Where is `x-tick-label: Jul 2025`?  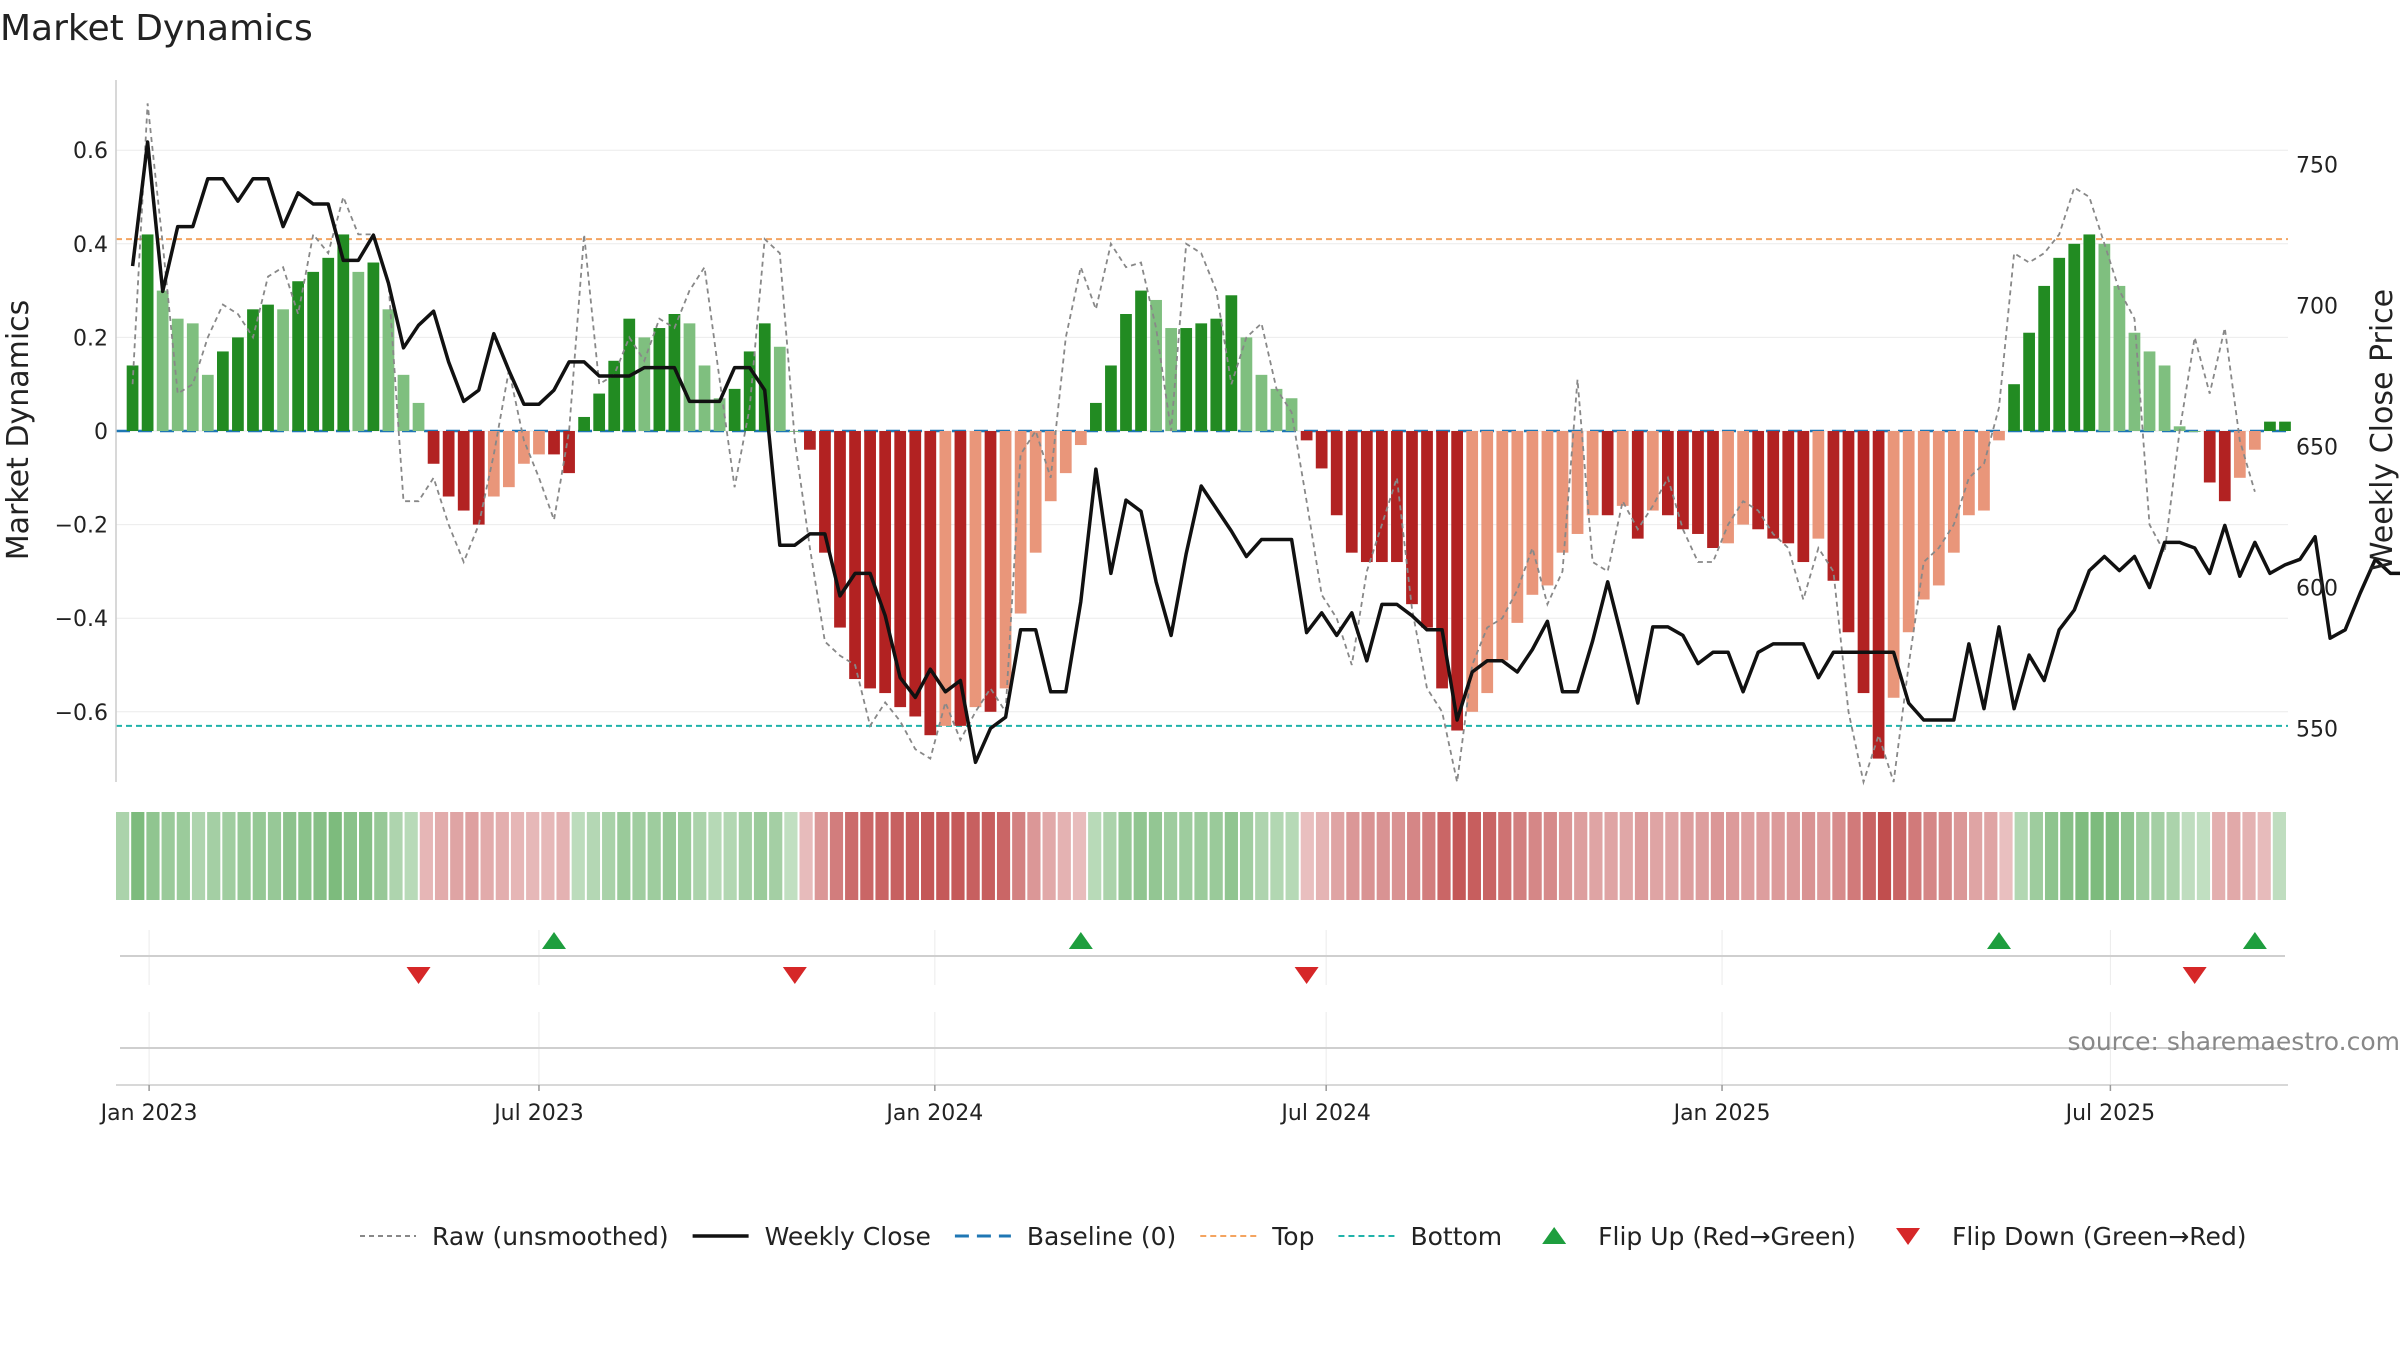
x-tick-label: Jul 2025 is located at coordinates (2110, 1113).